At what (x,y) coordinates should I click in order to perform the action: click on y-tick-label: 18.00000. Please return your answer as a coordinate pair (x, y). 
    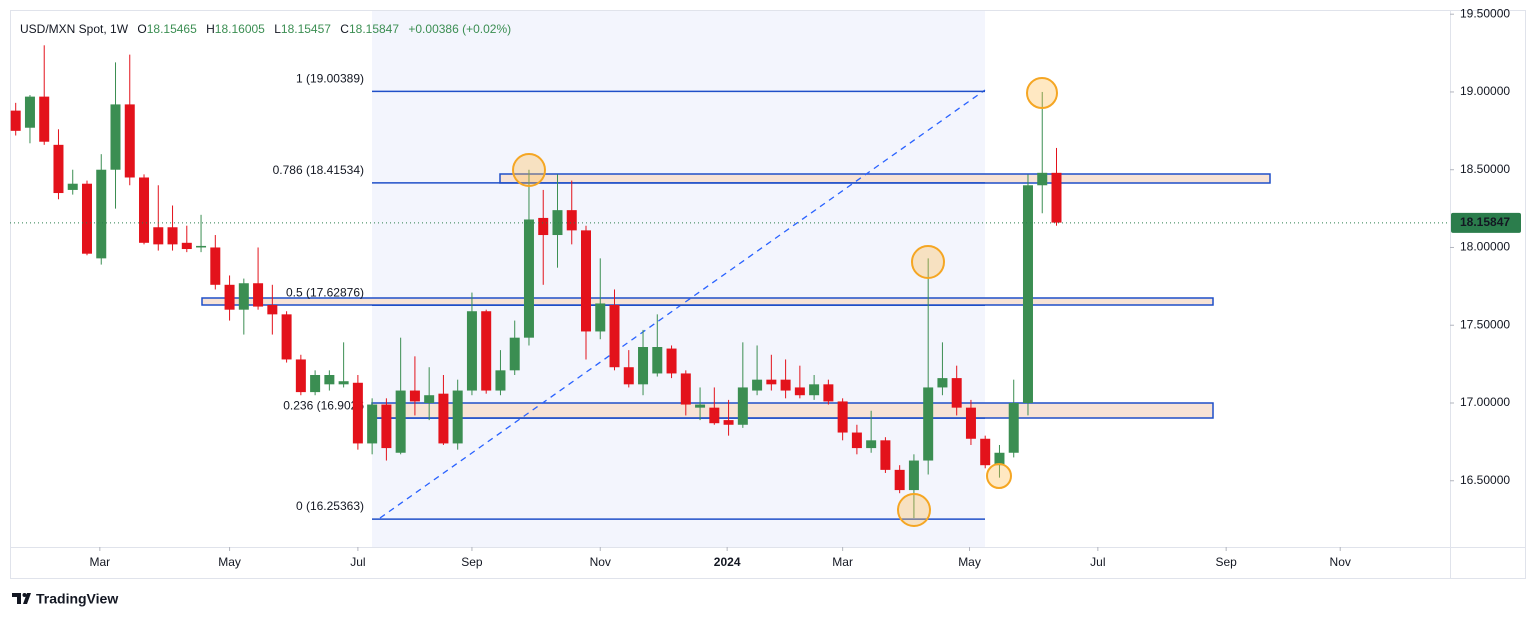
    Looking at the image, I should click on (1485, 247).